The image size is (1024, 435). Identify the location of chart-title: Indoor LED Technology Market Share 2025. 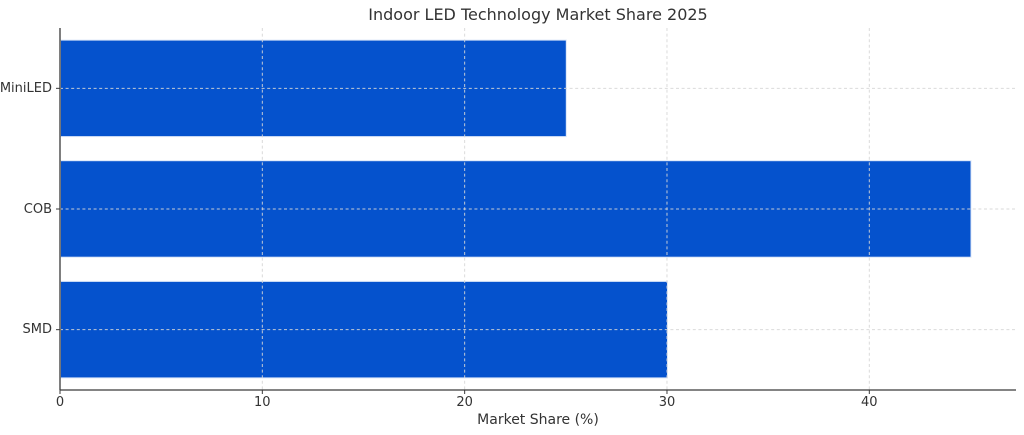
(538, 14).